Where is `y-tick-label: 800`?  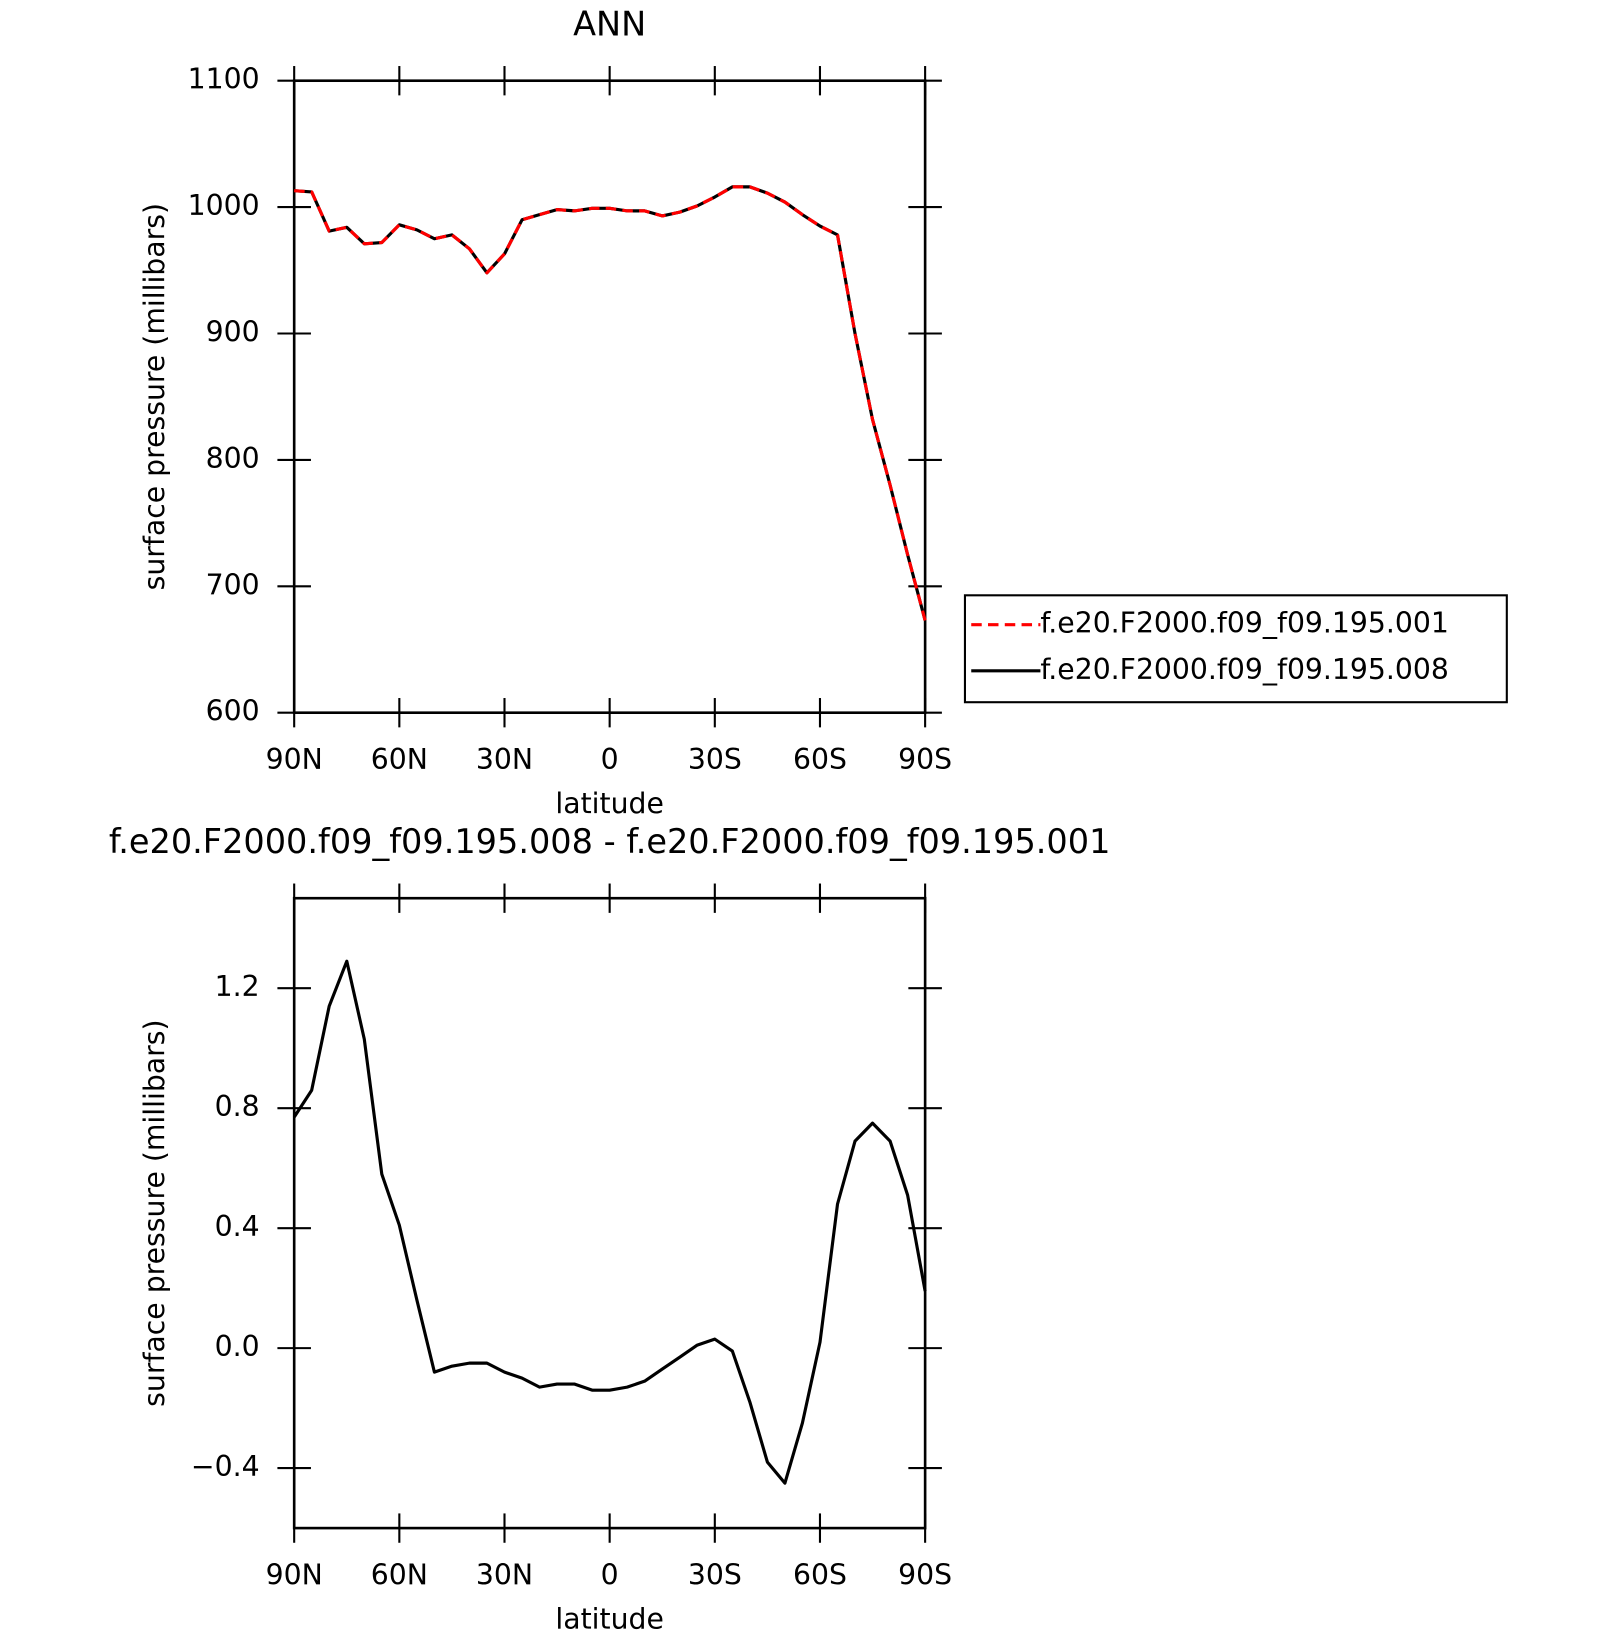 y-tick-label: 800 is located at coordinates (233, 458).